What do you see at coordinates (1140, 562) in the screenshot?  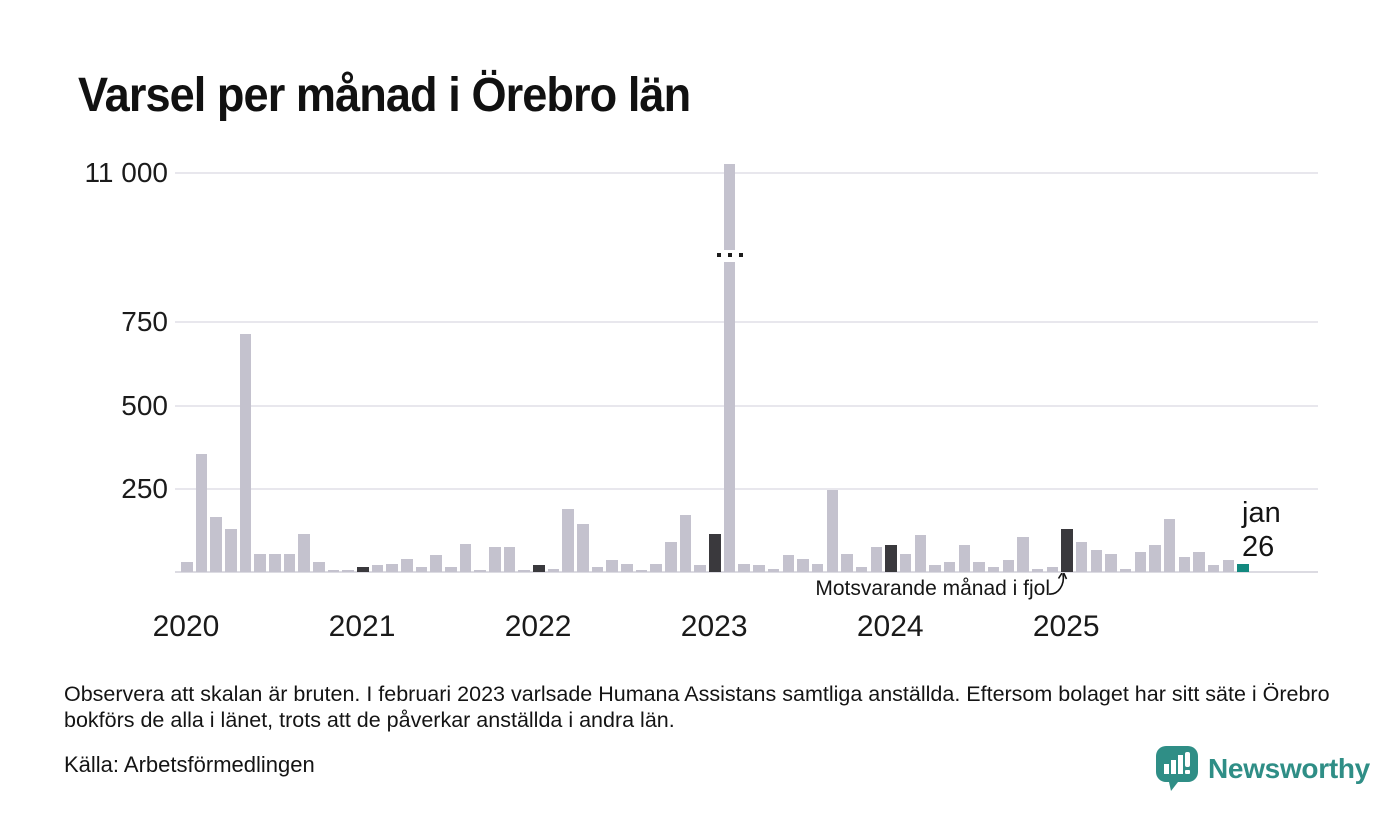 I see `bar-jun-2025` at bounding box center [1140, 562].